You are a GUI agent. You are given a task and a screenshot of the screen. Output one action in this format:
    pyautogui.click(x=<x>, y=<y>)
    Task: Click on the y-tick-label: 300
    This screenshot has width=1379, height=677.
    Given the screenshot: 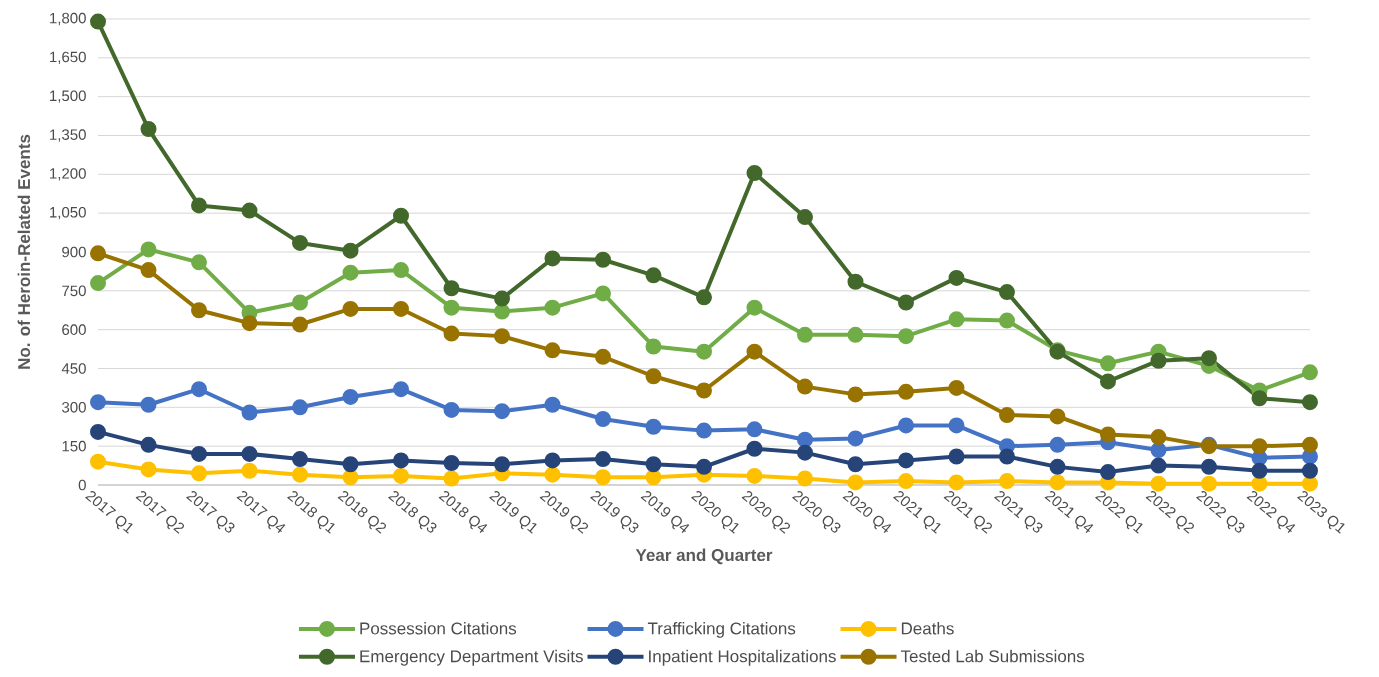 What is the action you would take?
    pyautogui.click(x=74, y=407)
    